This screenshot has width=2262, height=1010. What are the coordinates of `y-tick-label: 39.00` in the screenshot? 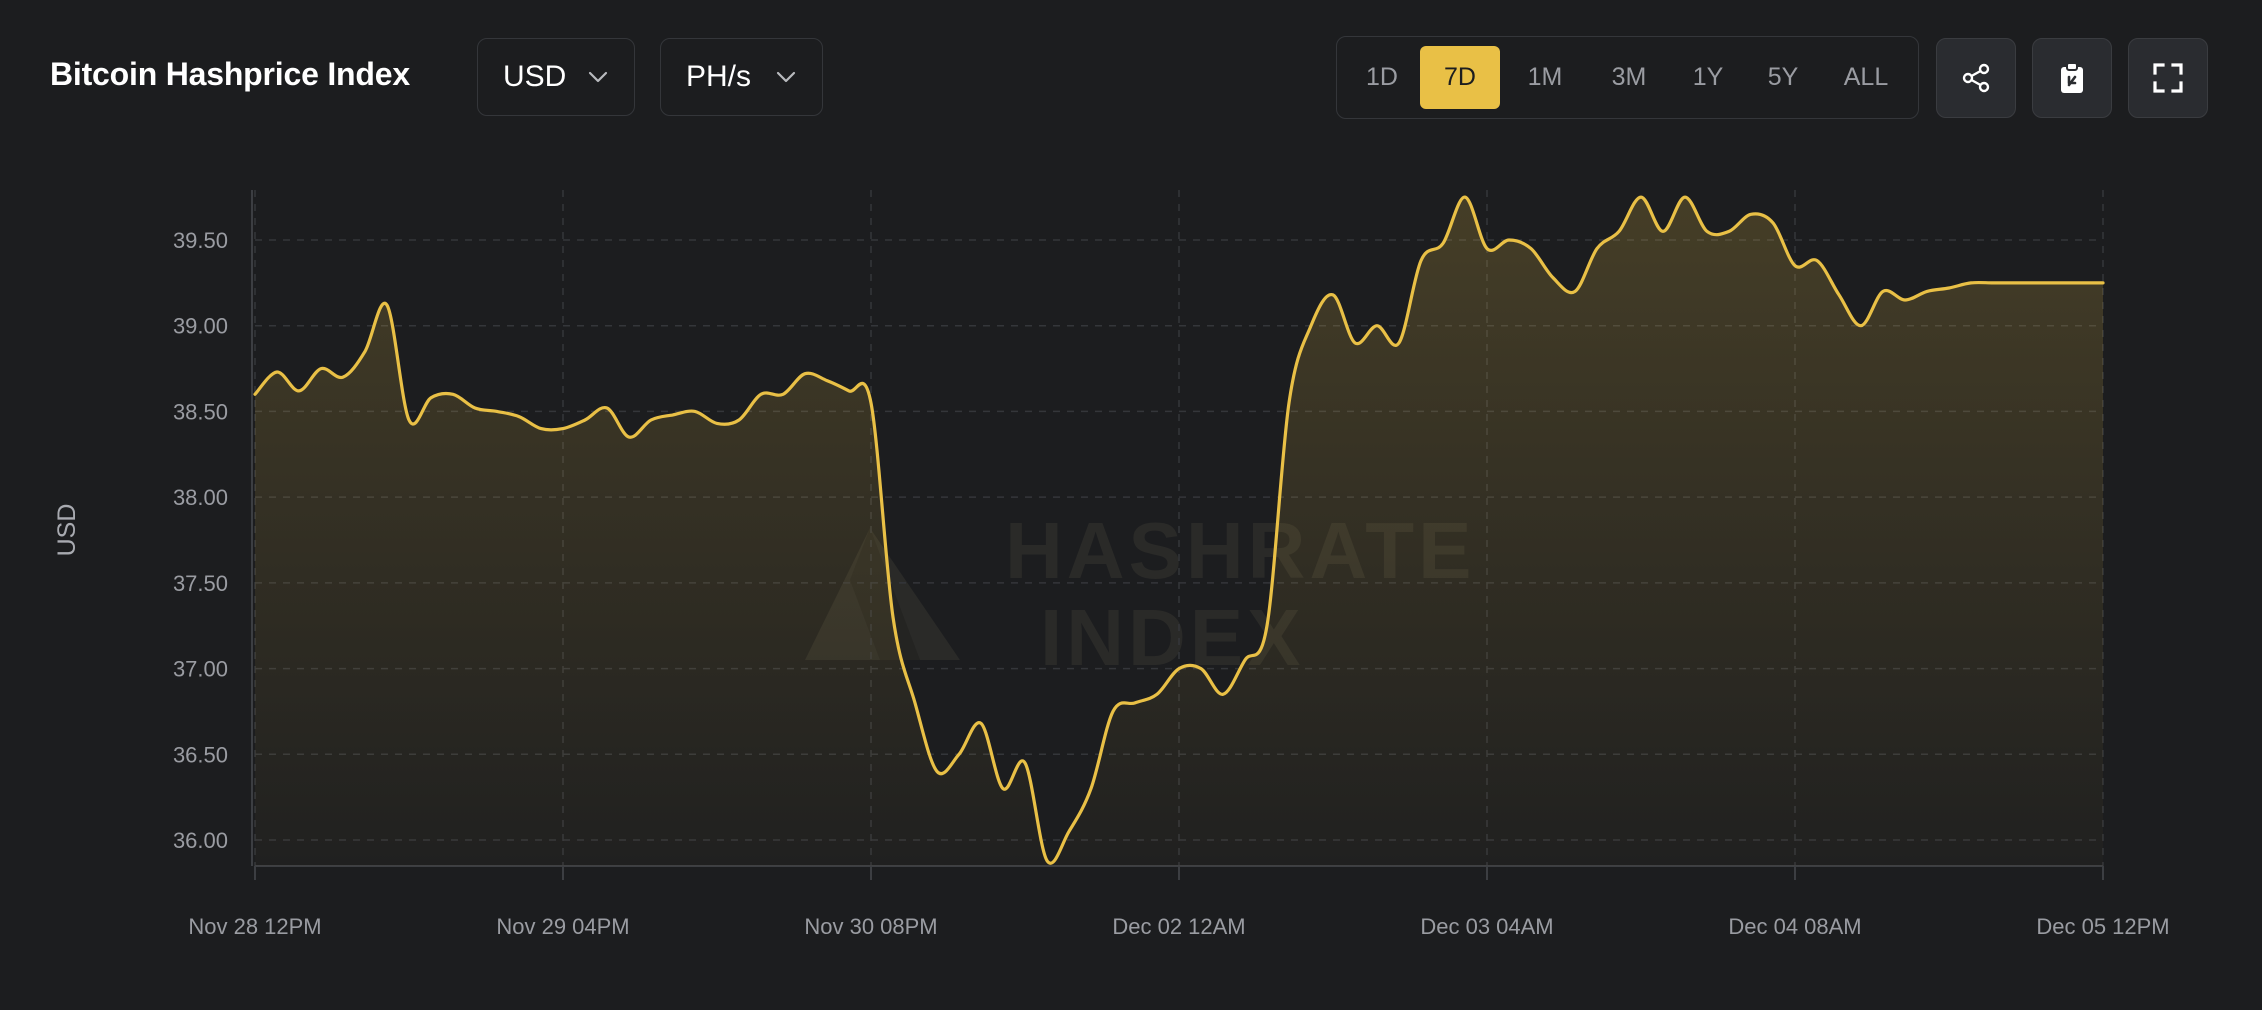 It's located at (200, 326).